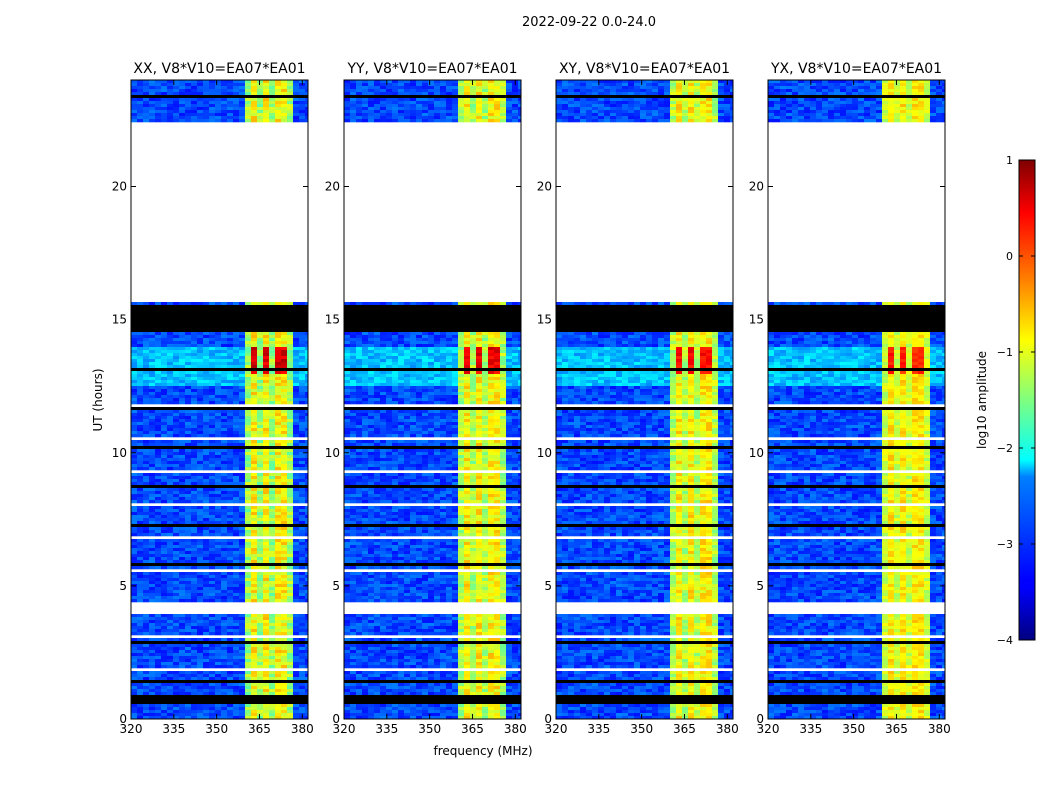  What do you see at coordinates (1005, 448) in the screenshot?
I see `colorbar-tick-label: −2` at bounding box center [1005, 448].